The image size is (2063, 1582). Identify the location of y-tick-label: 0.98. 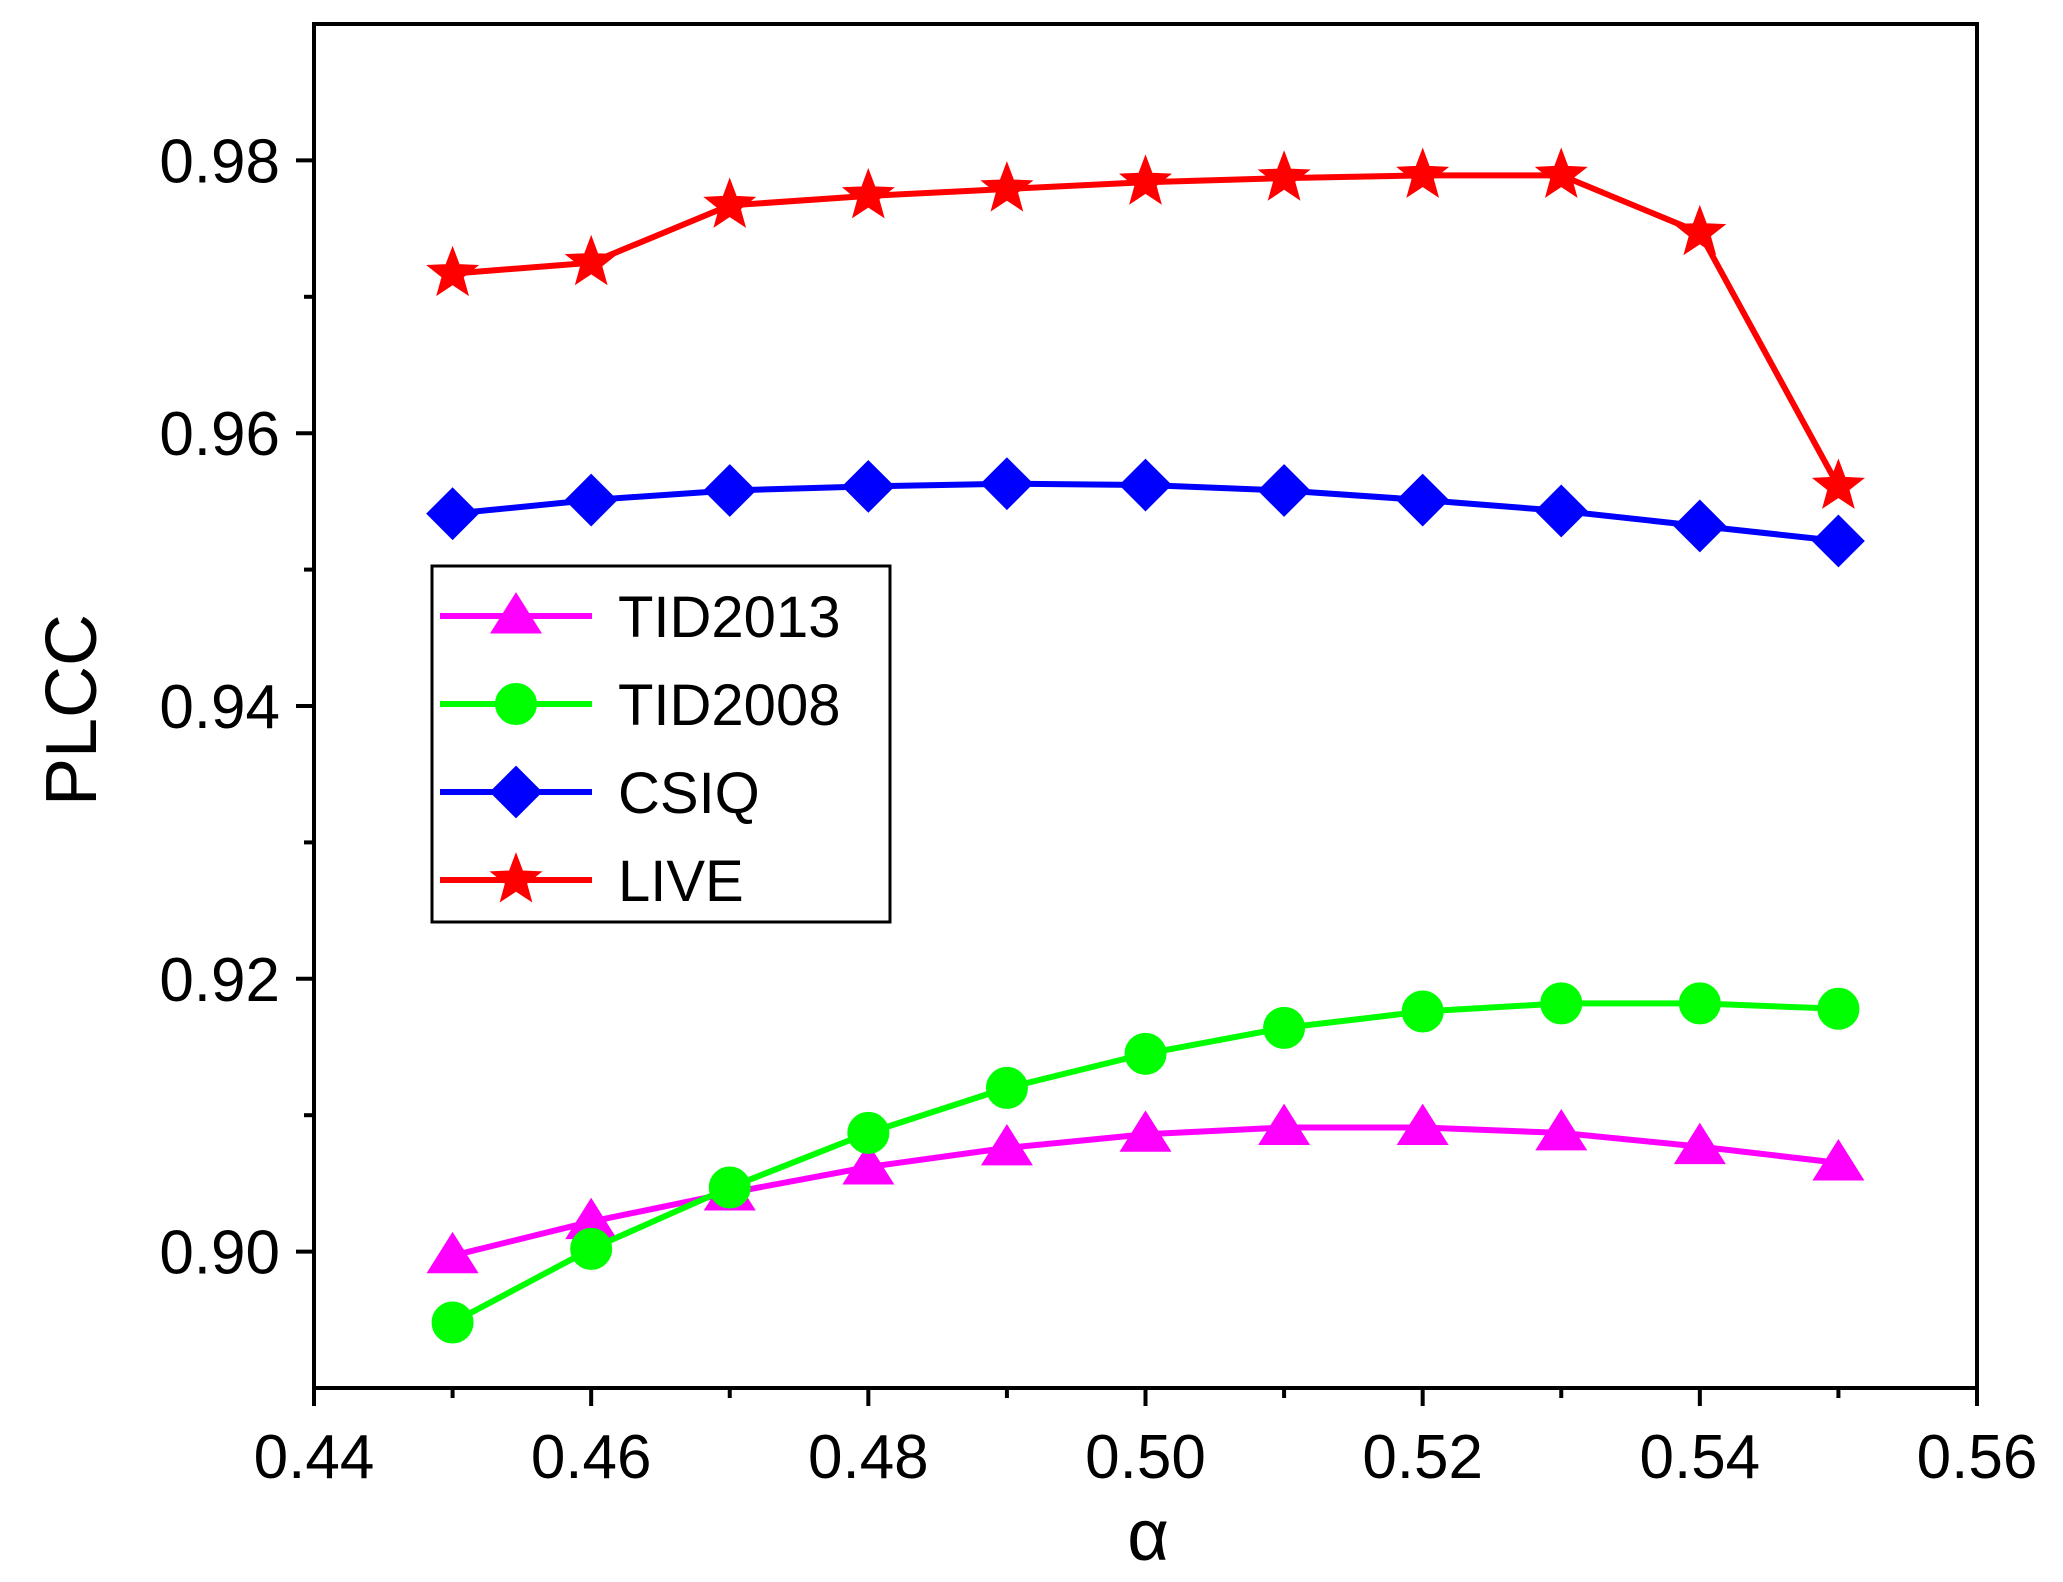
(219, 161).